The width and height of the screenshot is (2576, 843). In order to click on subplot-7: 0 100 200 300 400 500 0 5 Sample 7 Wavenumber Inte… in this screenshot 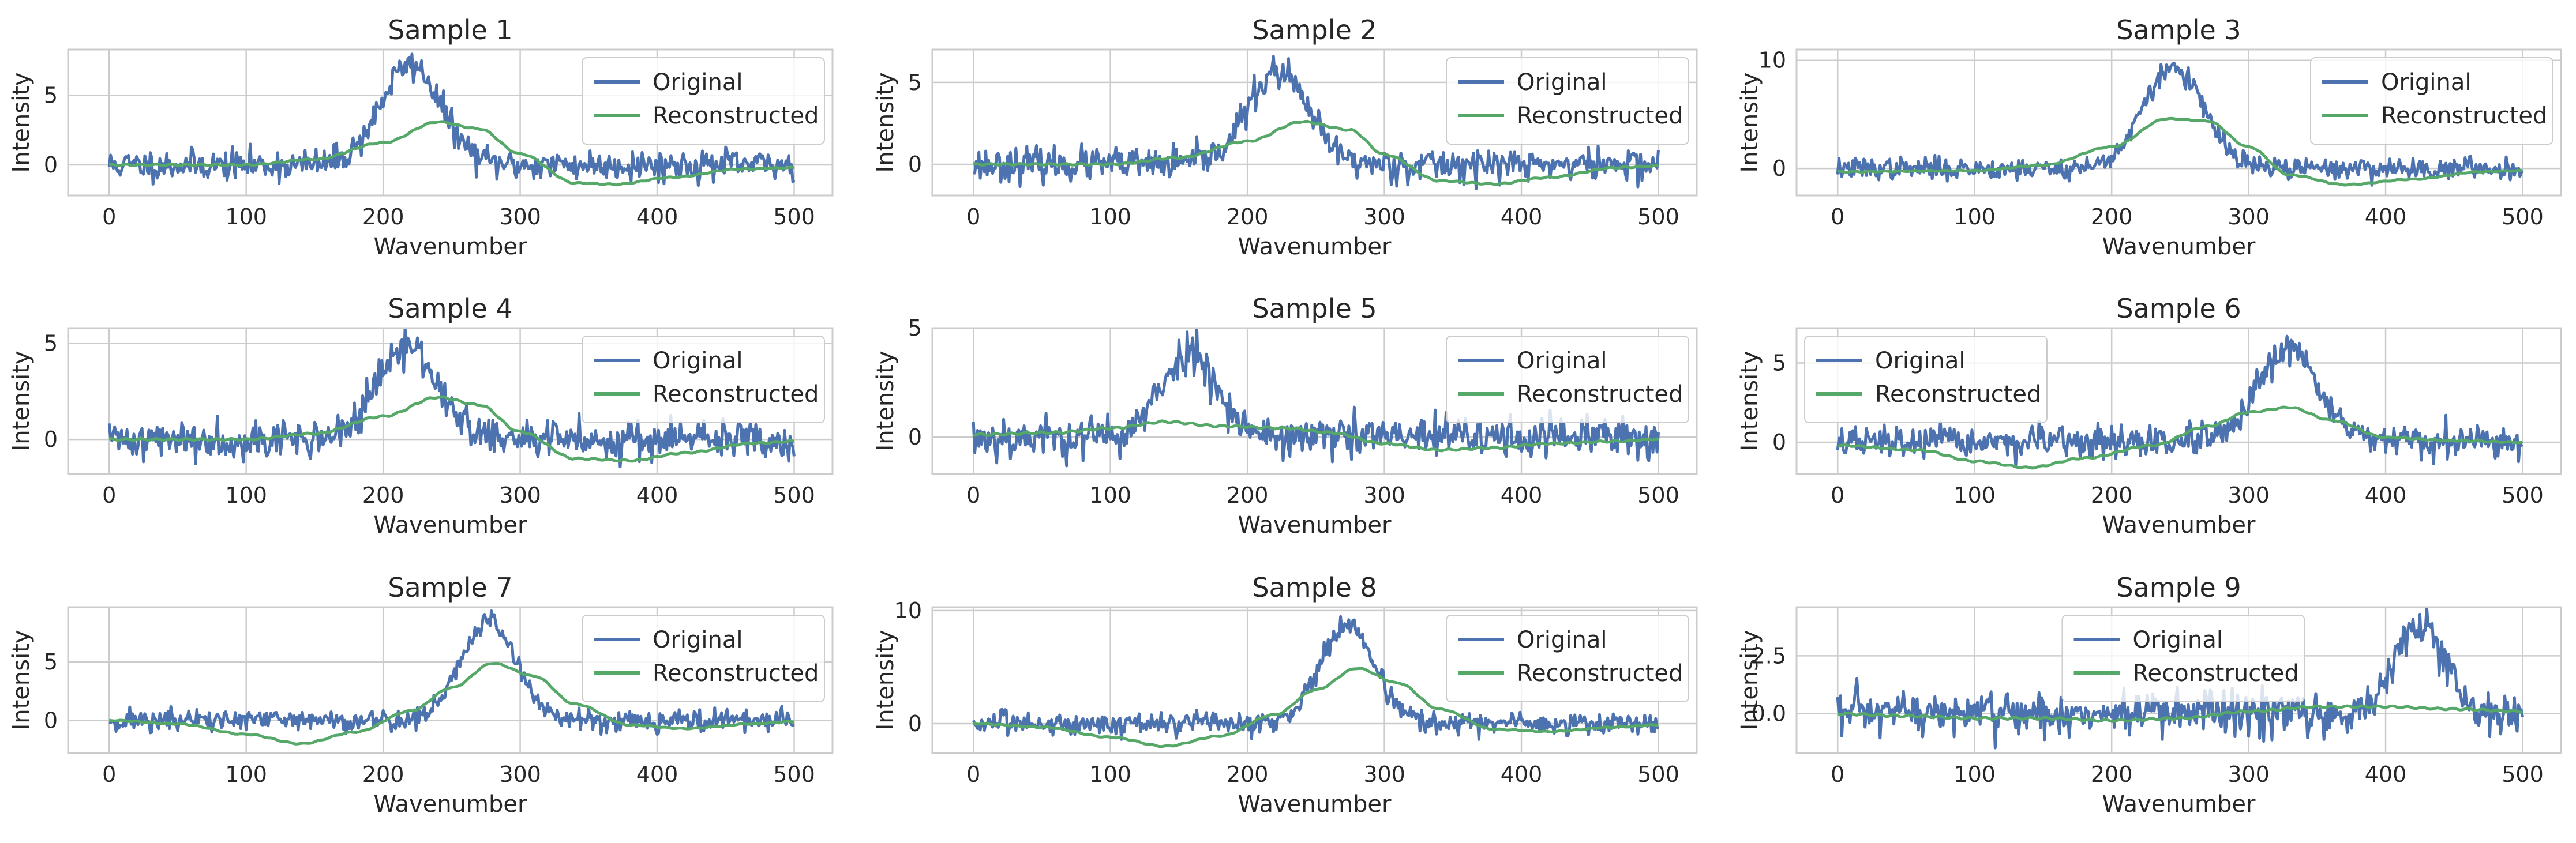, I will do `click(421, 695)`.